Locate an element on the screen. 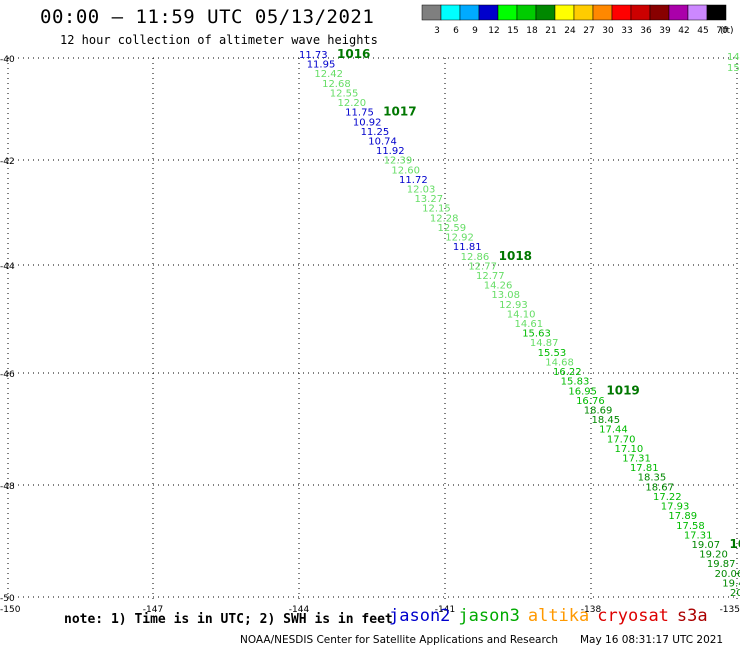 This screenshot has width=740, height=650. wave-height-reading: 17.93 is located at coordinates (675, 507).